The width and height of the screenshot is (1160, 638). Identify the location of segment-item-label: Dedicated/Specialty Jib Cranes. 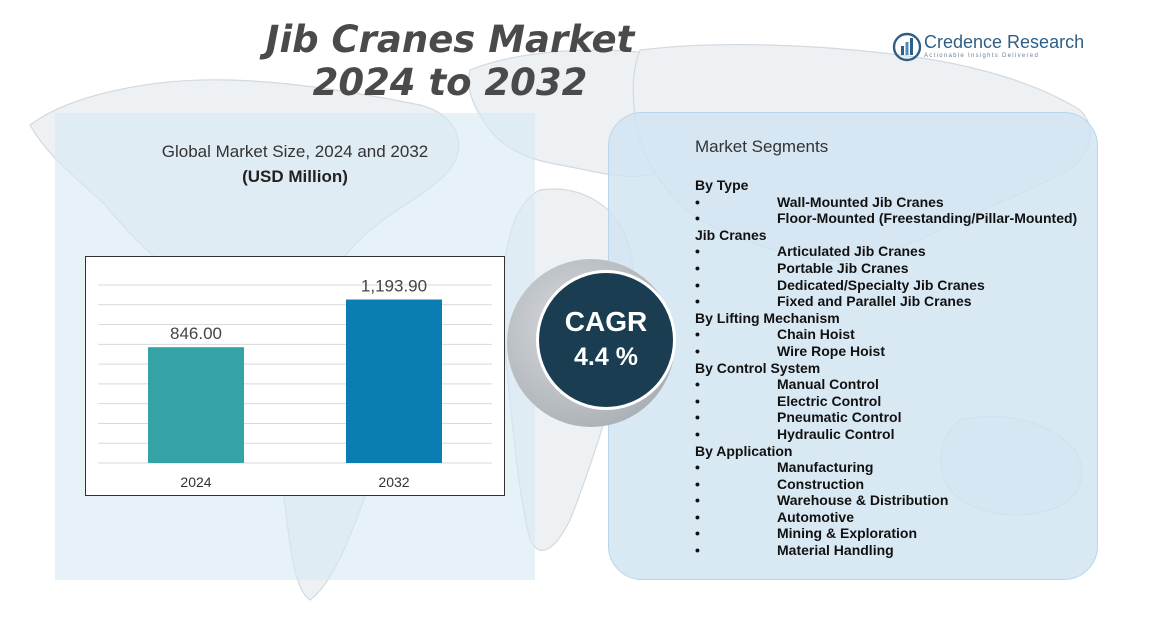
(881, 284).